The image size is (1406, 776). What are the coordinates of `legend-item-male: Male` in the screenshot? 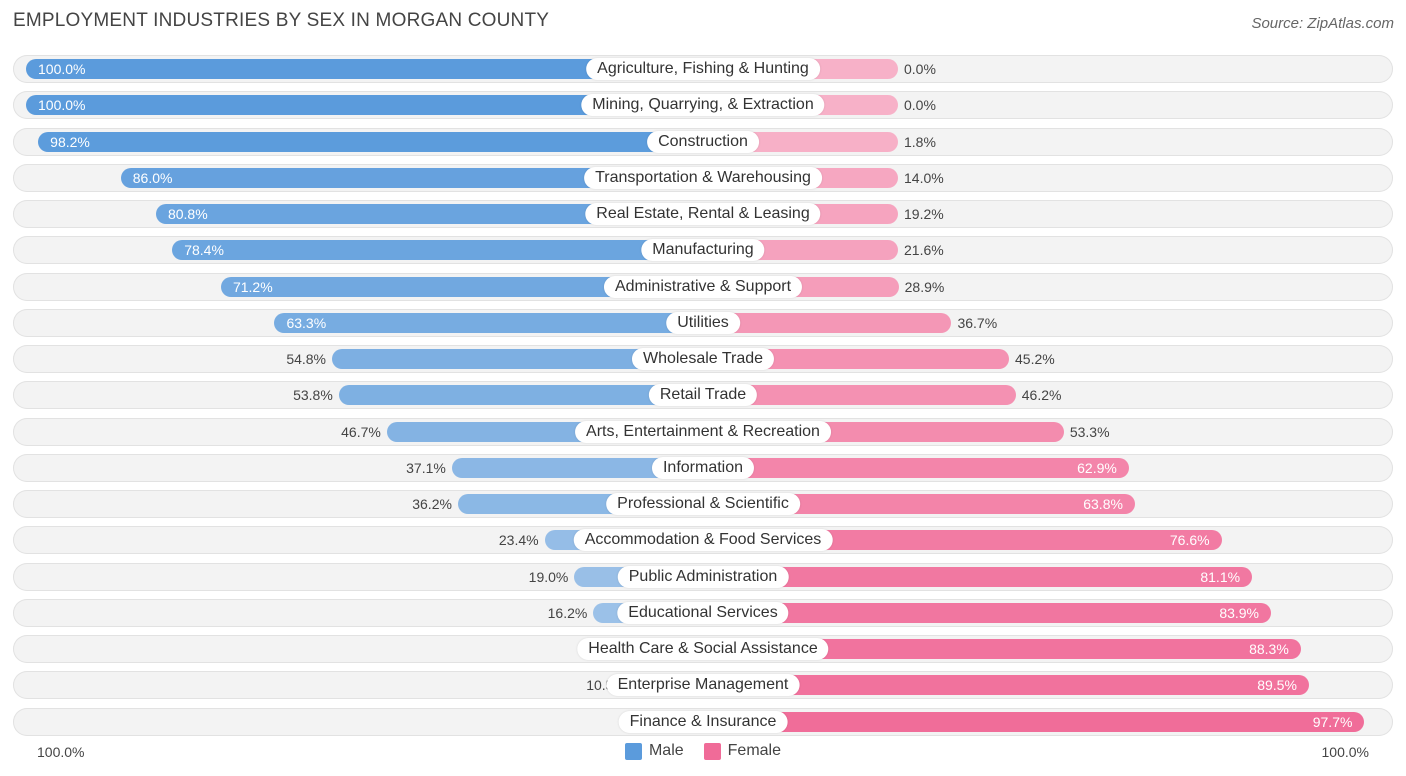 It's located at (654, 751).